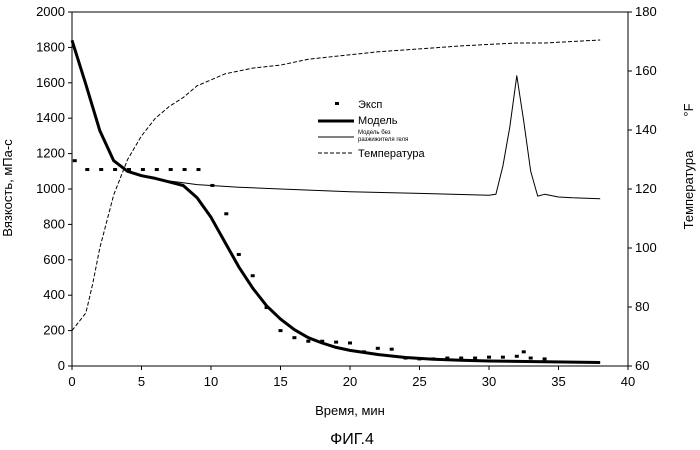  Describe the element at coordinates (378, 121) in the screenshot. I see `legend-label-model: Модель` at that location.